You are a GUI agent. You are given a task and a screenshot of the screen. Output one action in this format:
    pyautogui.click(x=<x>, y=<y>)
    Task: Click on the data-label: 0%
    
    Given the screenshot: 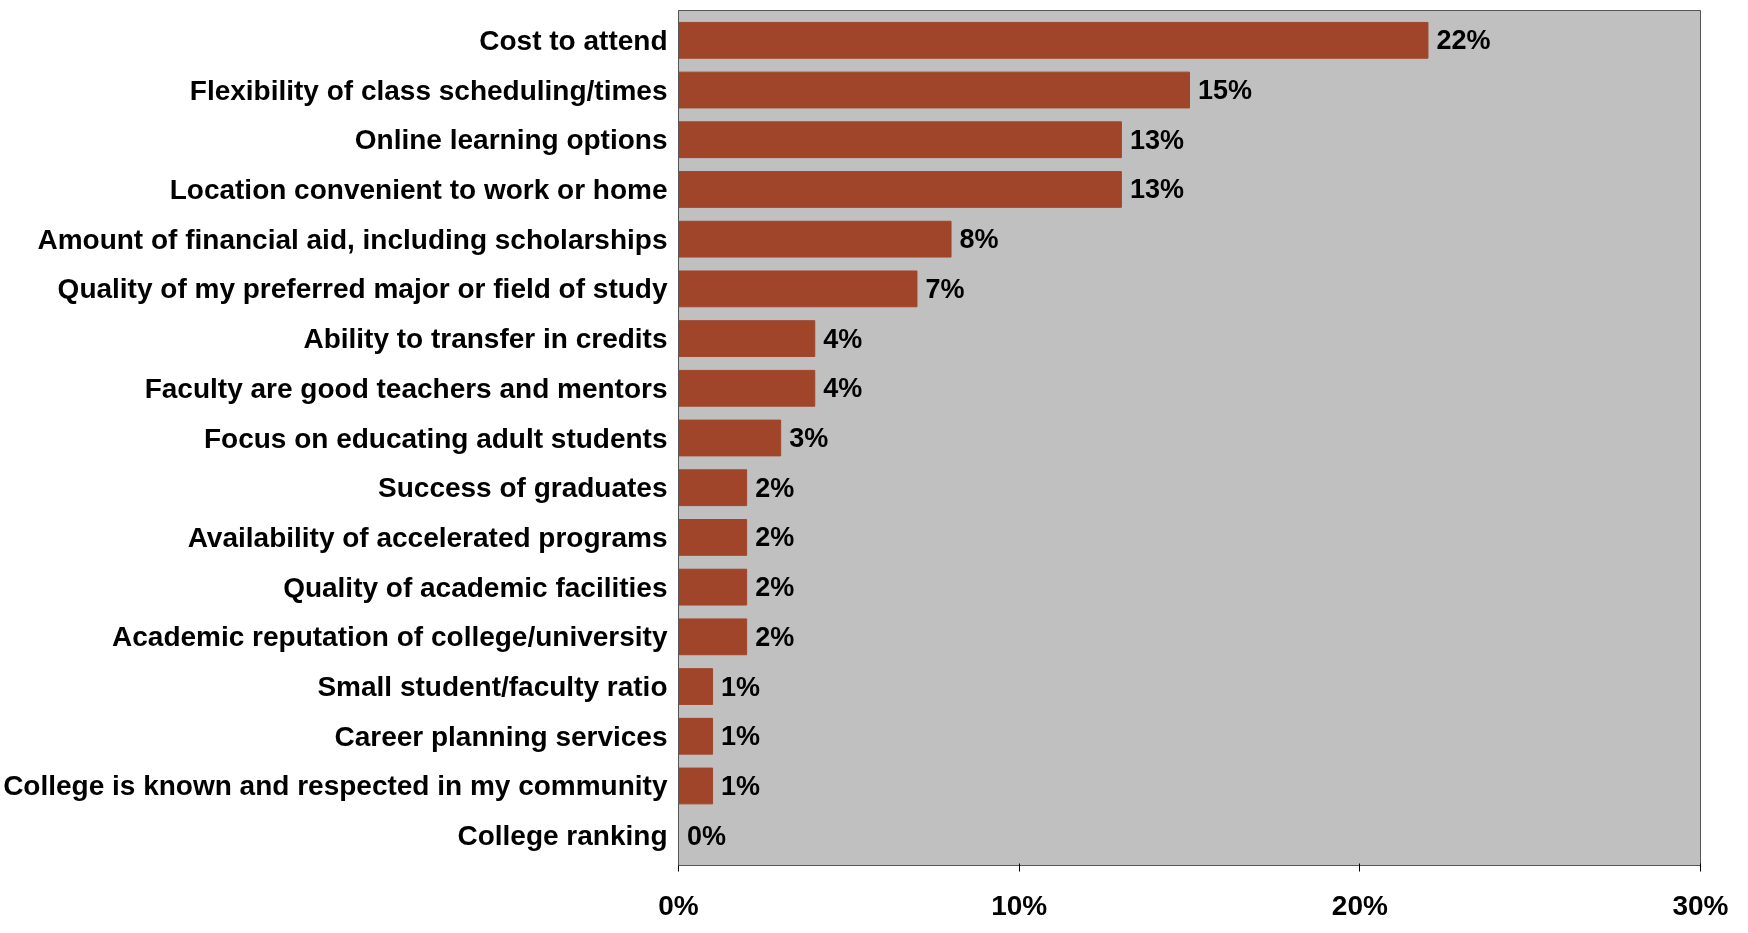 What is the action you would take?
    pyautogui.click(x=707, y=835)
    